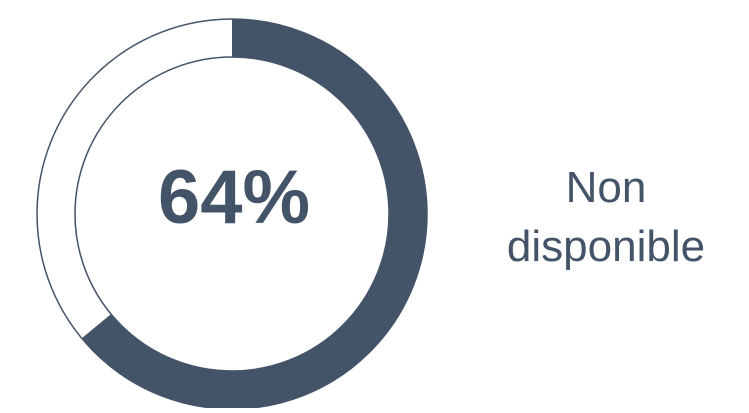  Describe the element at coordinates (606, 247) in the screenshot. I see `availability-label-line2: disponible` at that location.